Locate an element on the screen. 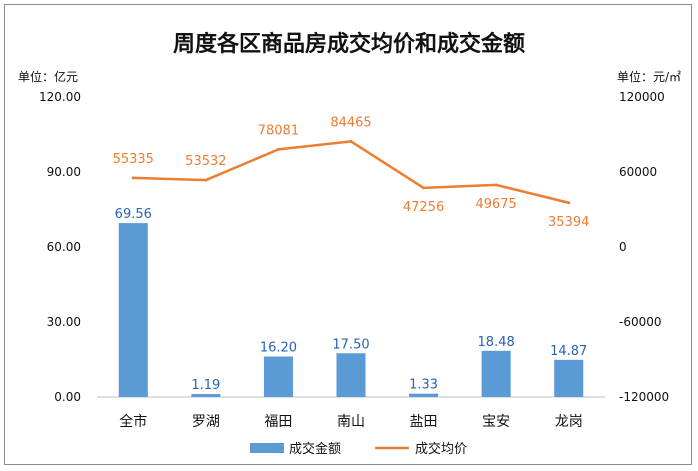 The width and height of the screenshot is (698, 471). bar-value-label: 17.50 is located at coordinates (350, 344).